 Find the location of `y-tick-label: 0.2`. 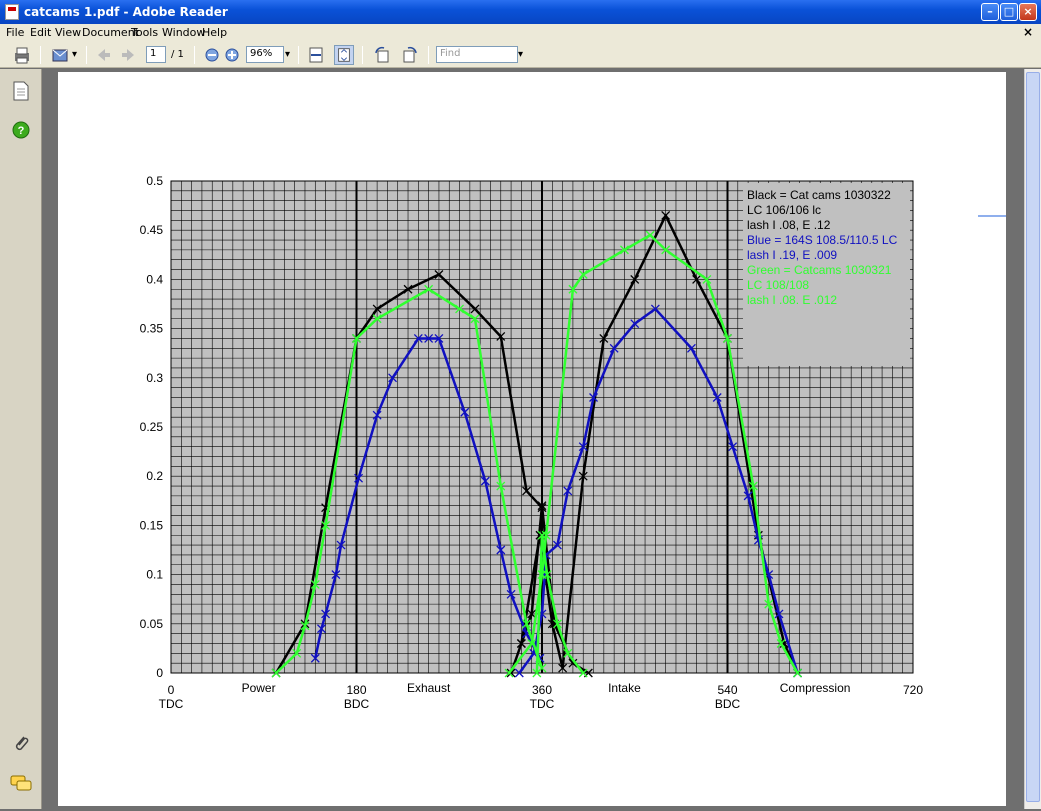

y-tick-label: 0.2 is located at coordinates (154, 476).